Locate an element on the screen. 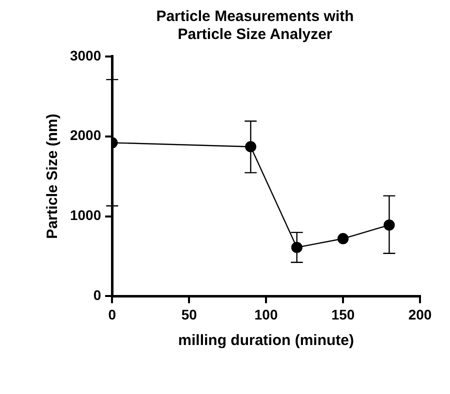  y-tick-label: 0 is located at coordinates (97, 295).